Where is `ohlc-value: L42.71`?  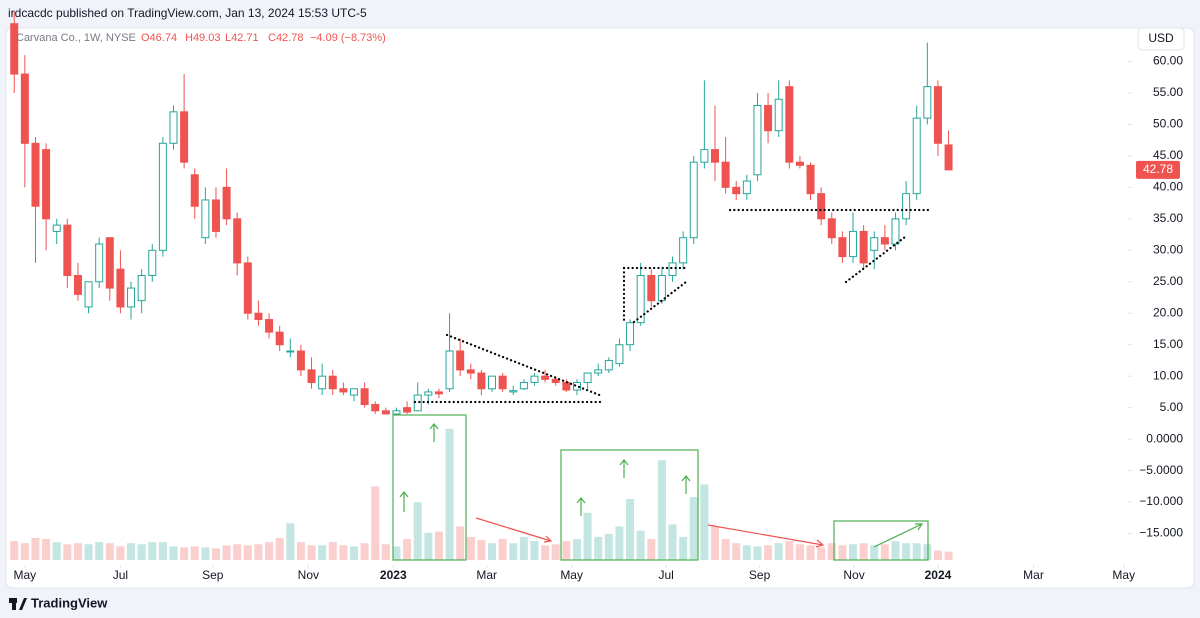 ohlc-value: L42.71 is located at coordinates (242, 38).